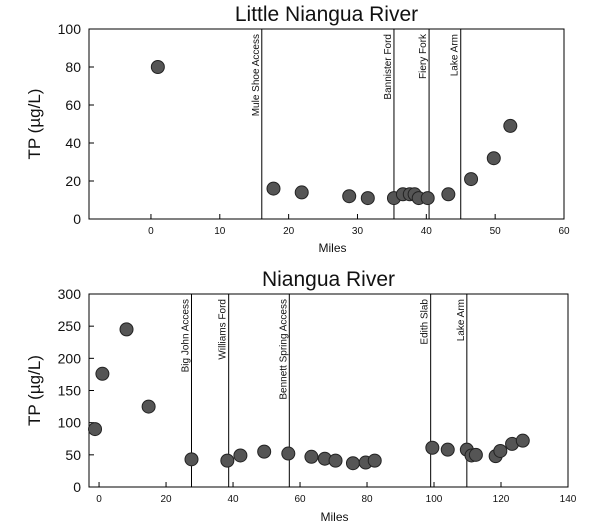 Image resolution: width=600 pixels, height=525 pixels. What do you see at coordinates (185, 335) in the screenshot?
I see `annotation-label: Big John Access` at bounding box center [185, 335].